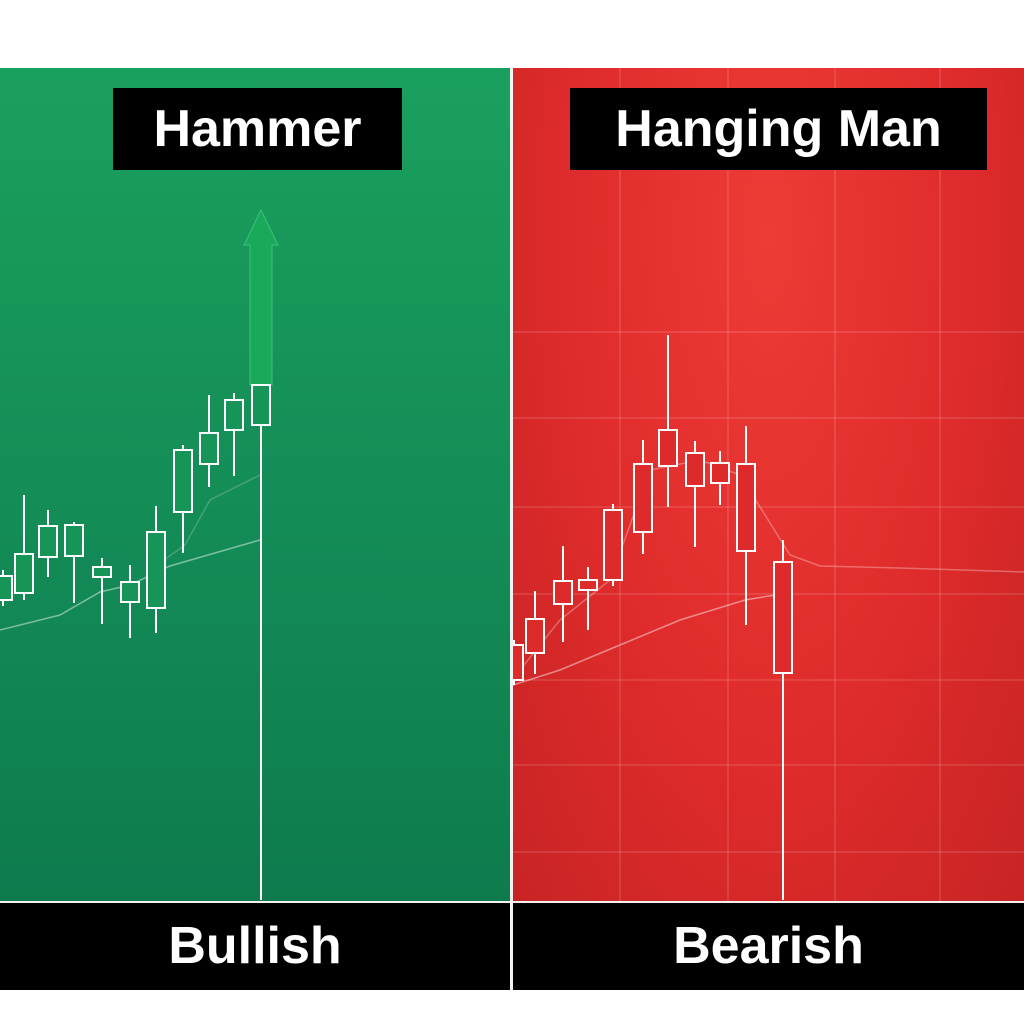  Describe the element at coordinates (257, 129) in the screenshot. I see `hammer-title: Hammer` at that location.